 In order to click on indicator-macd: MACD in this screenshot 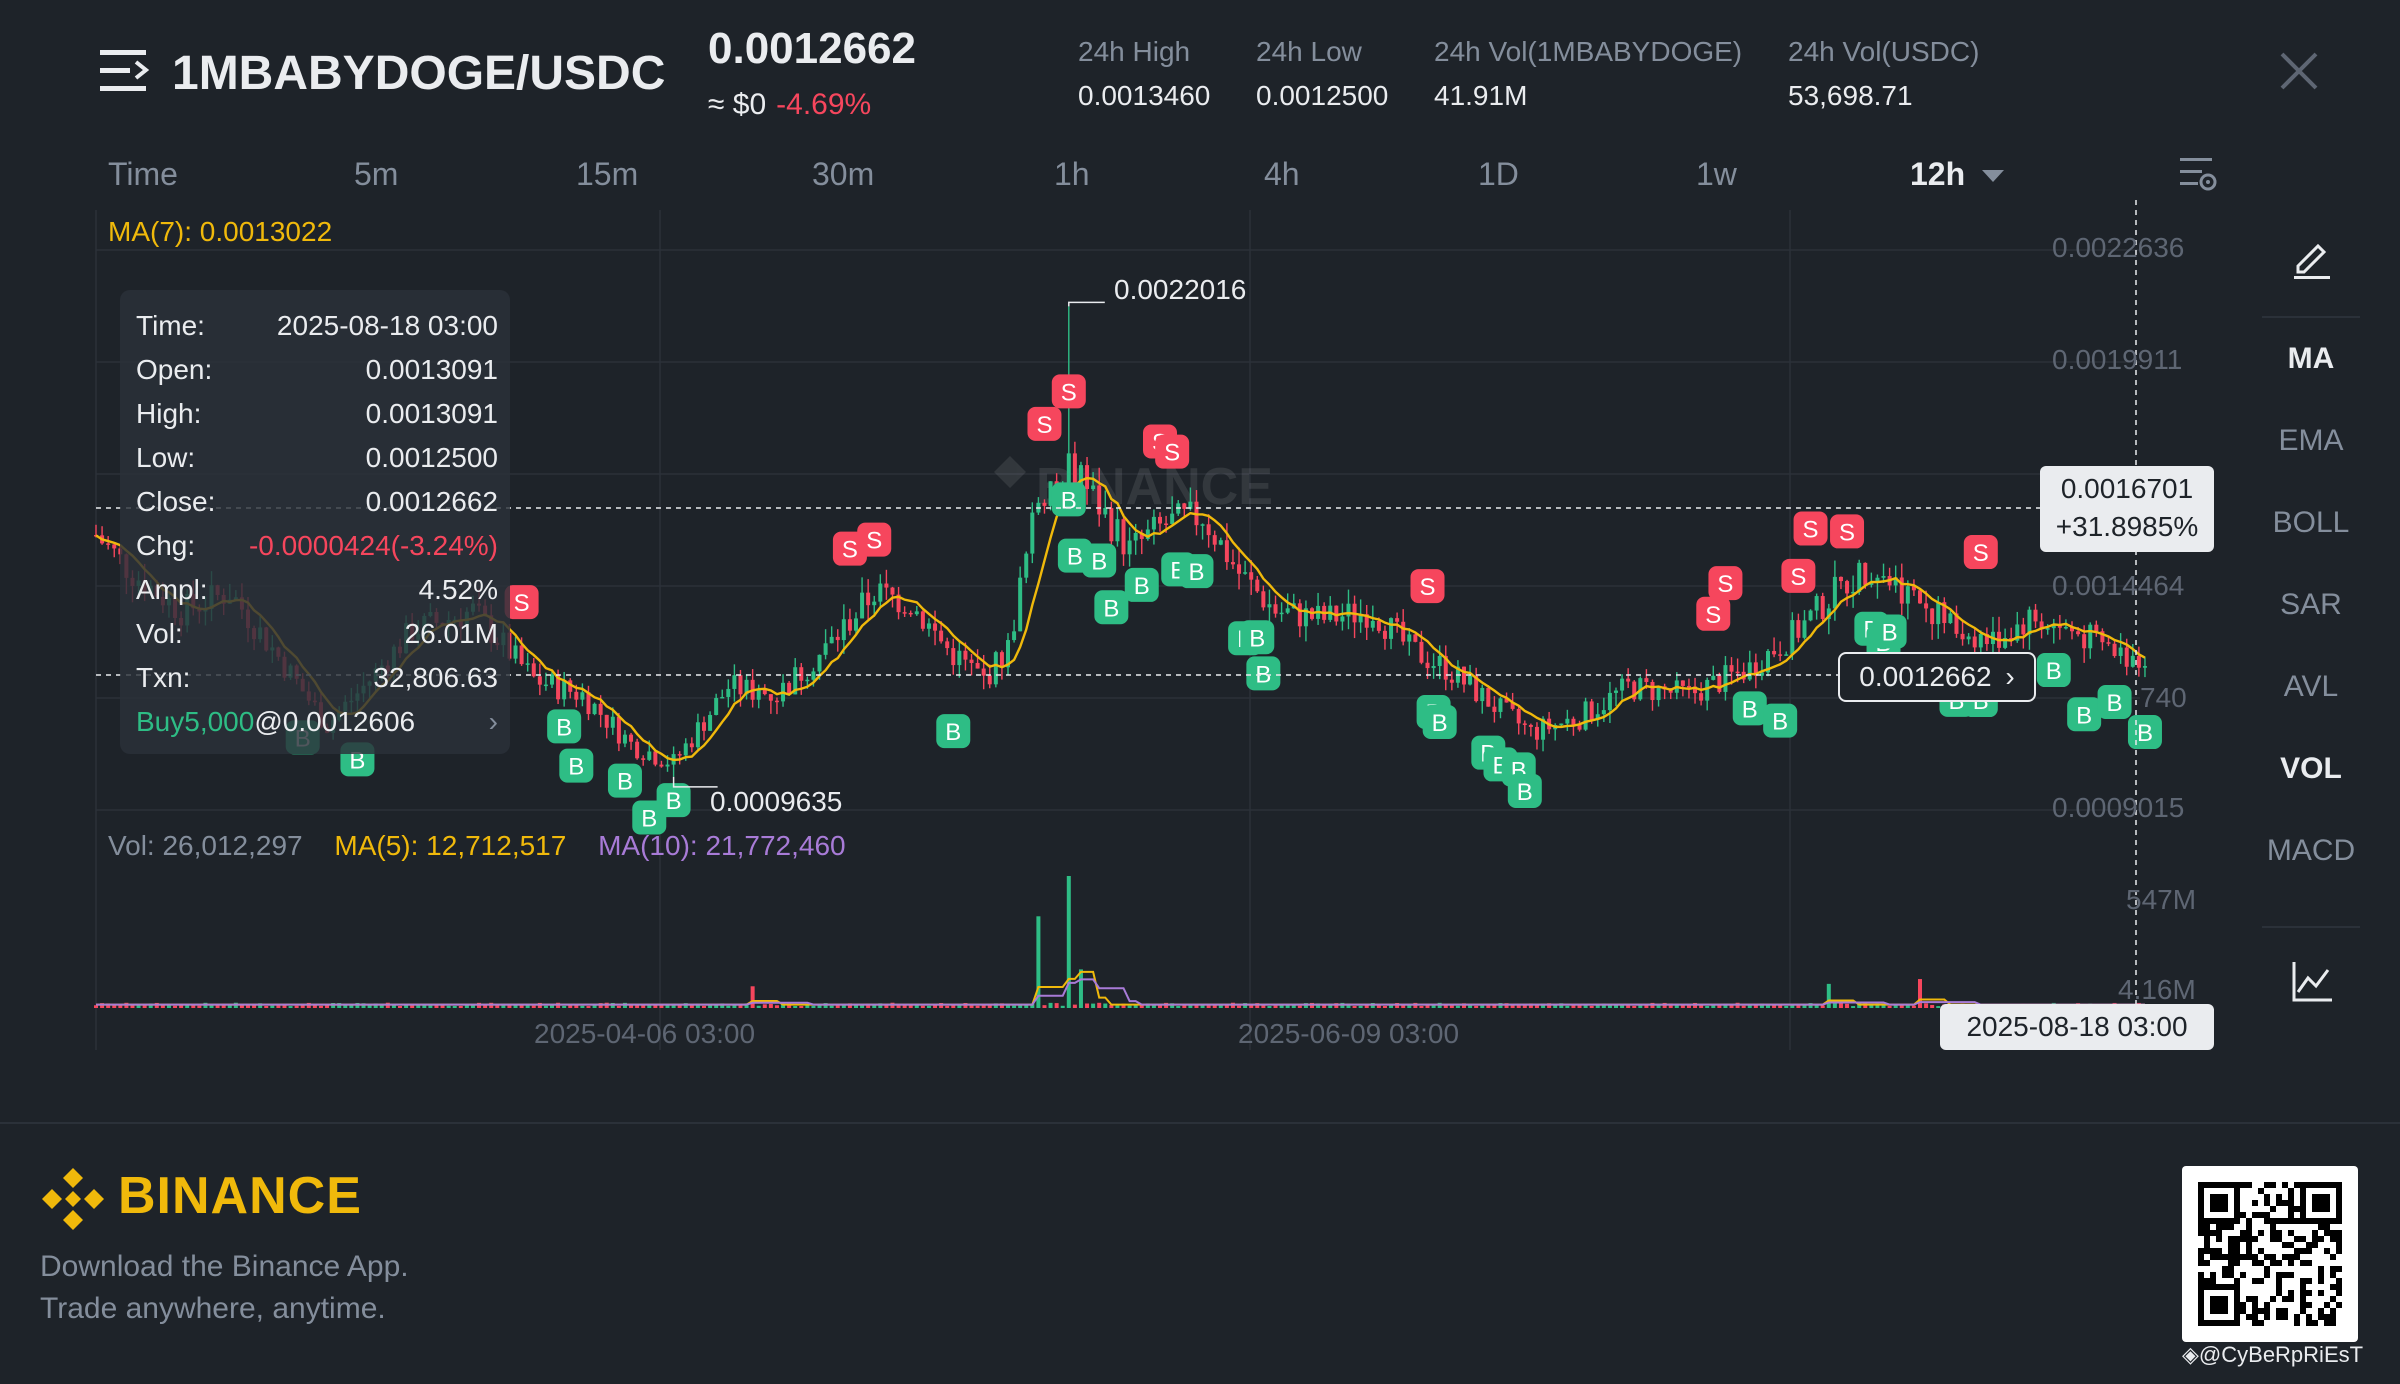, I will do `click(2311, 850)`.